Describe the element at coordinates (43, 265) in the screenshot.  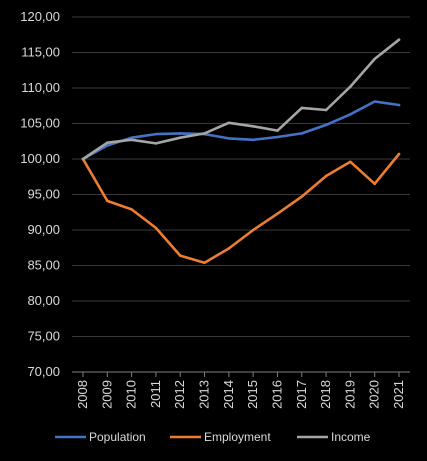
I see `y-tick-label: 85,00` at that location.